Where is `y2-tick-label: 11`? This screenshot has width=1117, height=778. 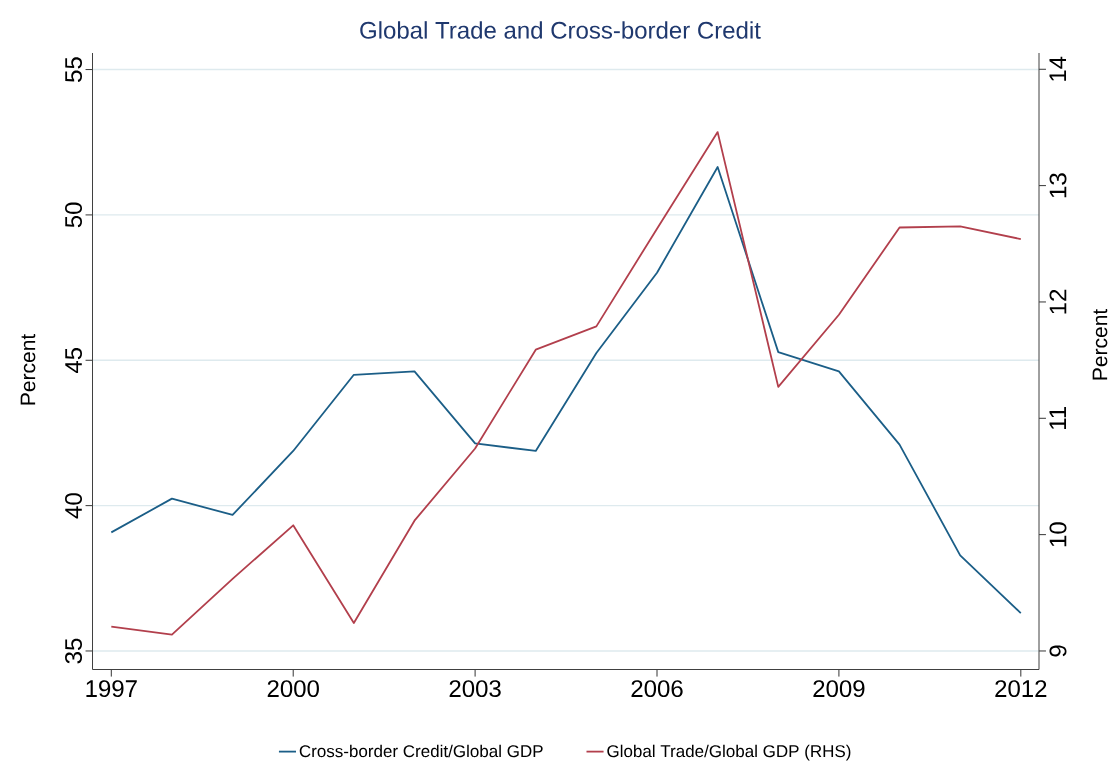 y2-tick-label: 11 is located at coordinates (1057, 418).